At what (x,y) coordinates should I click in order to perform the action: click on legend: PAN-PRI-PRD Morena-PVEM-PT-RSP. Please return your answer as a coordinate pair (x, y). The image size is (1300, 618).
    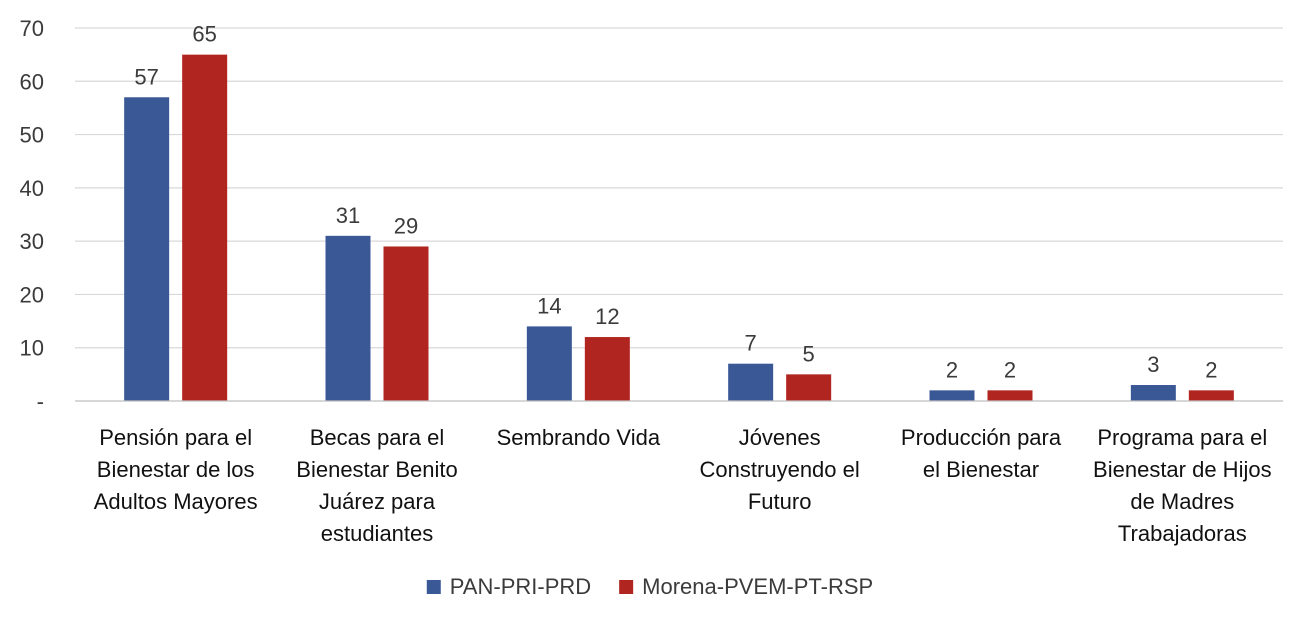
    Looking at the image, I should click on (649, 586).